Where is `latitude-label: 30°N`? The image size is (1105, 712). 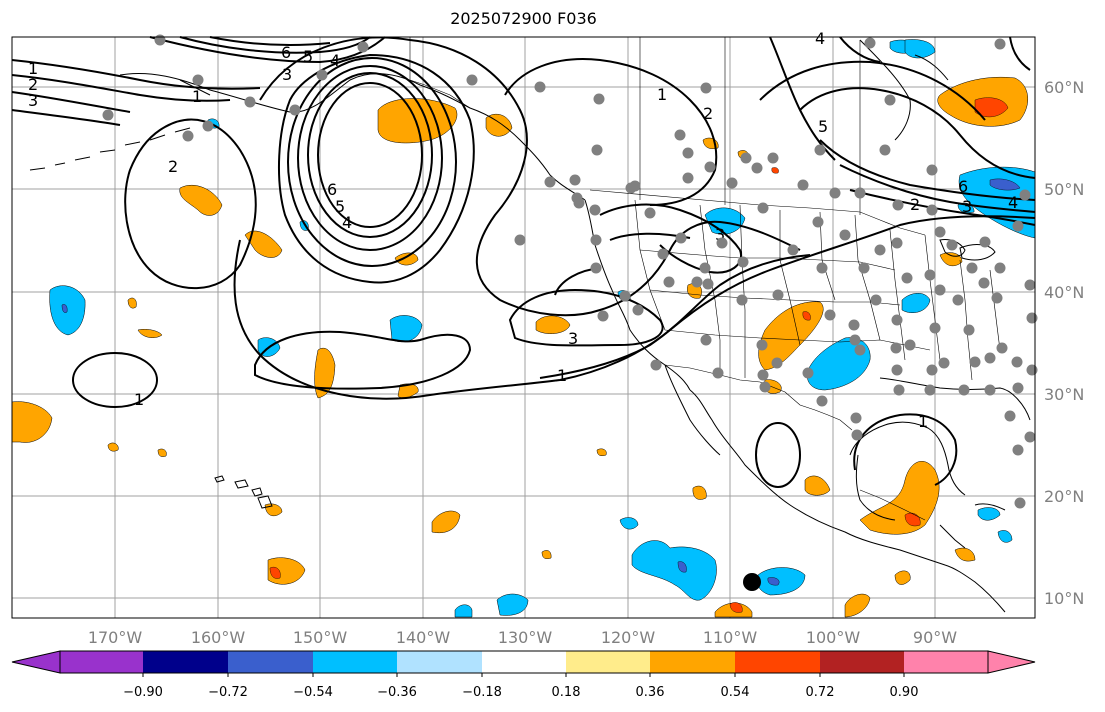 latitude-label: 30°N is located at coordinates (1064, 394).